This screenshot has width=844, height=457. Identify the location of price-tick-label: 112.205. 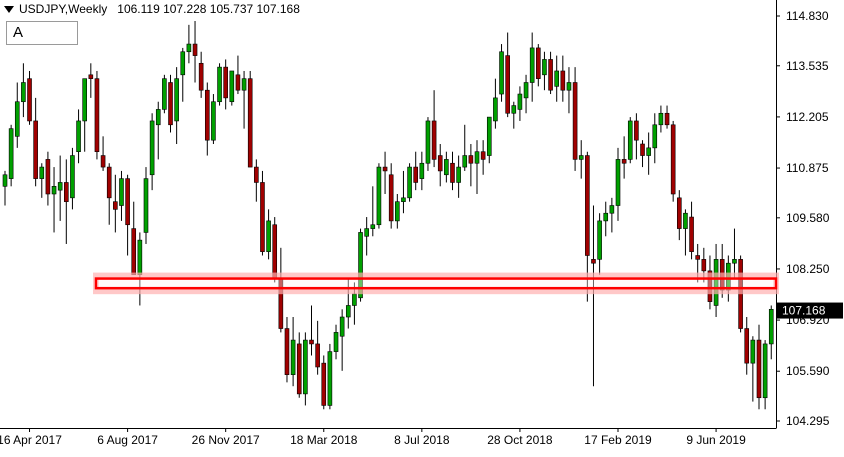
(807, 117).